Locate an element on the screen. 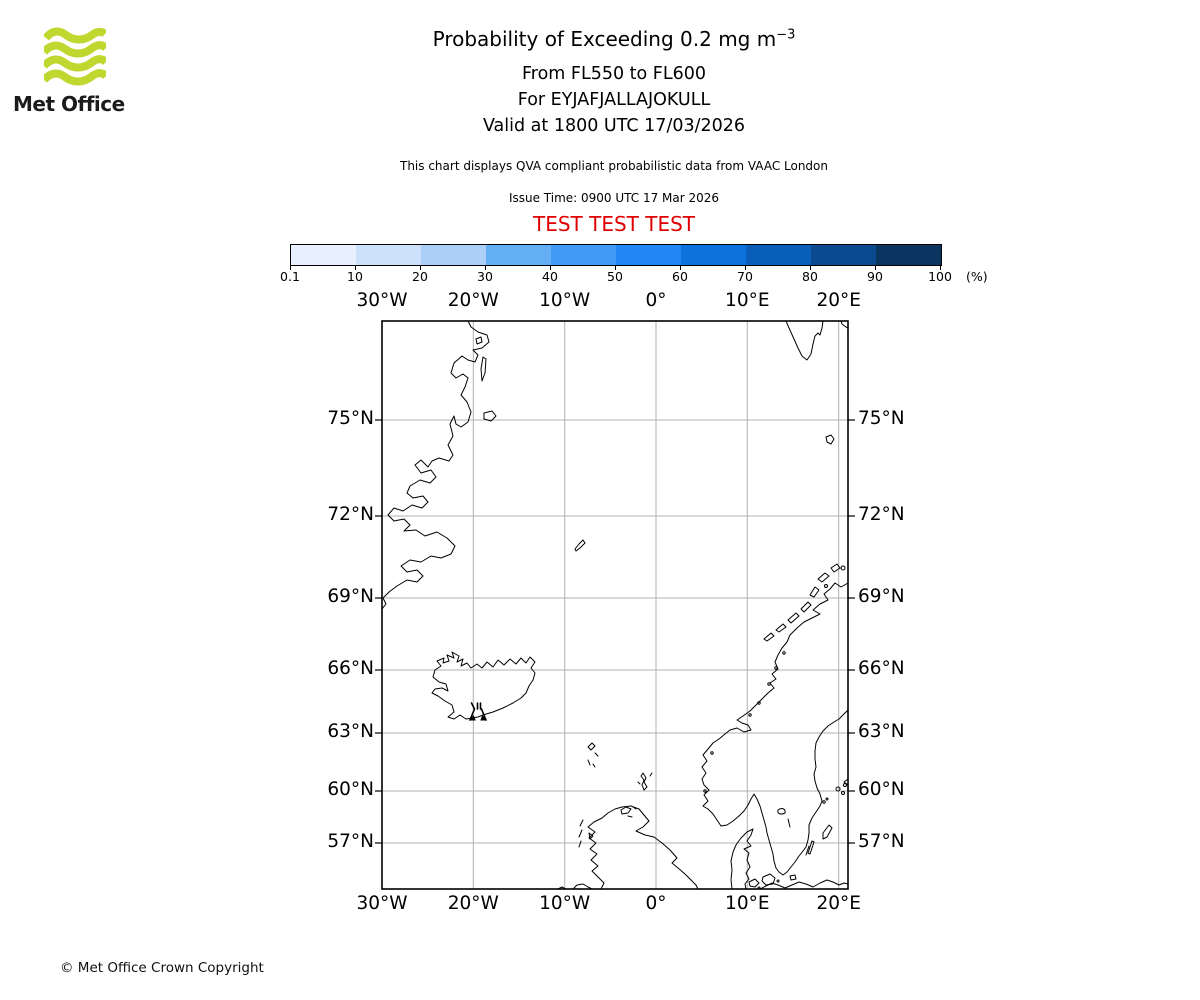 The image size is (1200, 1000). coast-scotland is located at coordinates (643, 847).